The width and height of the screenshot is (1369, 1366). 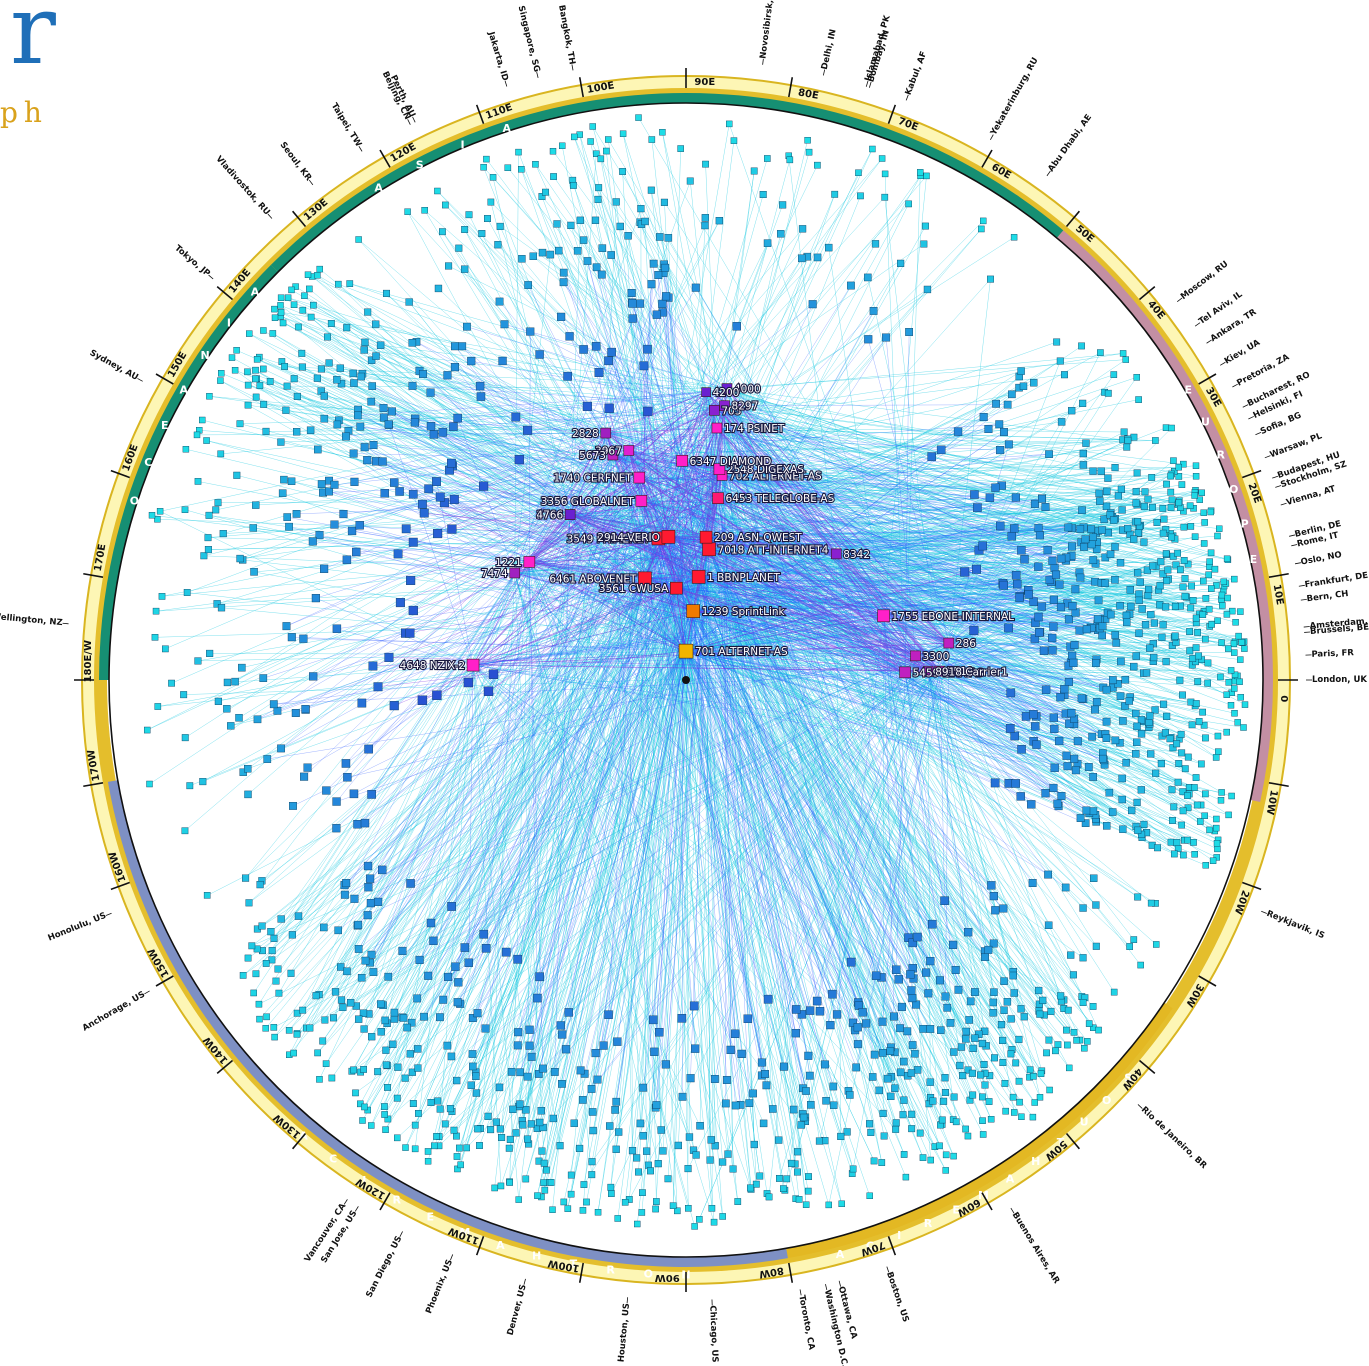 I want to click on region-letter: P, so click(x=1245, y=524).